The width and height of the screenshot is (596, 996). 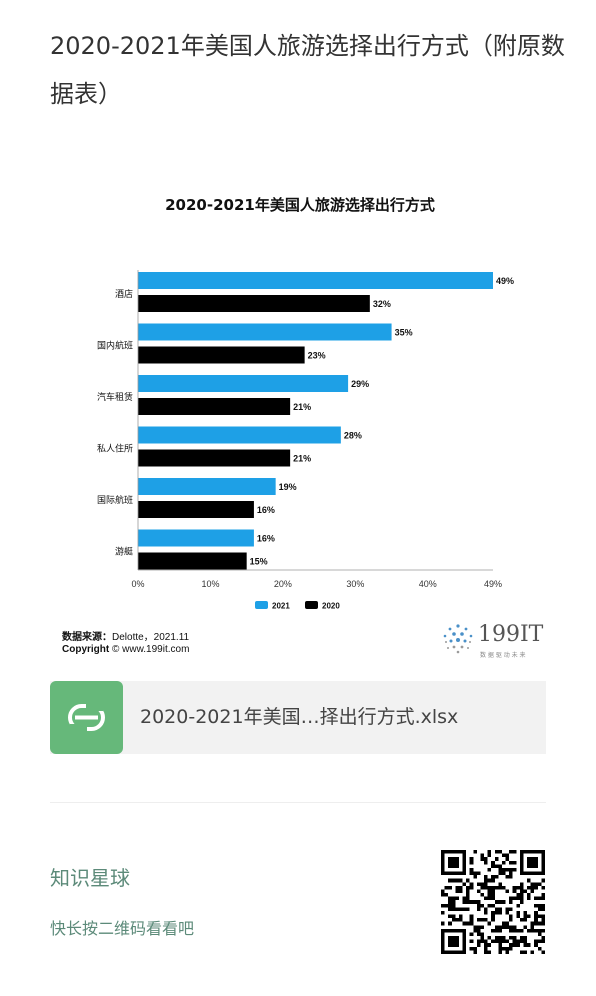 I want to click on copyright-line: Copyright © www.199it.com, so click(x=125, y=649).